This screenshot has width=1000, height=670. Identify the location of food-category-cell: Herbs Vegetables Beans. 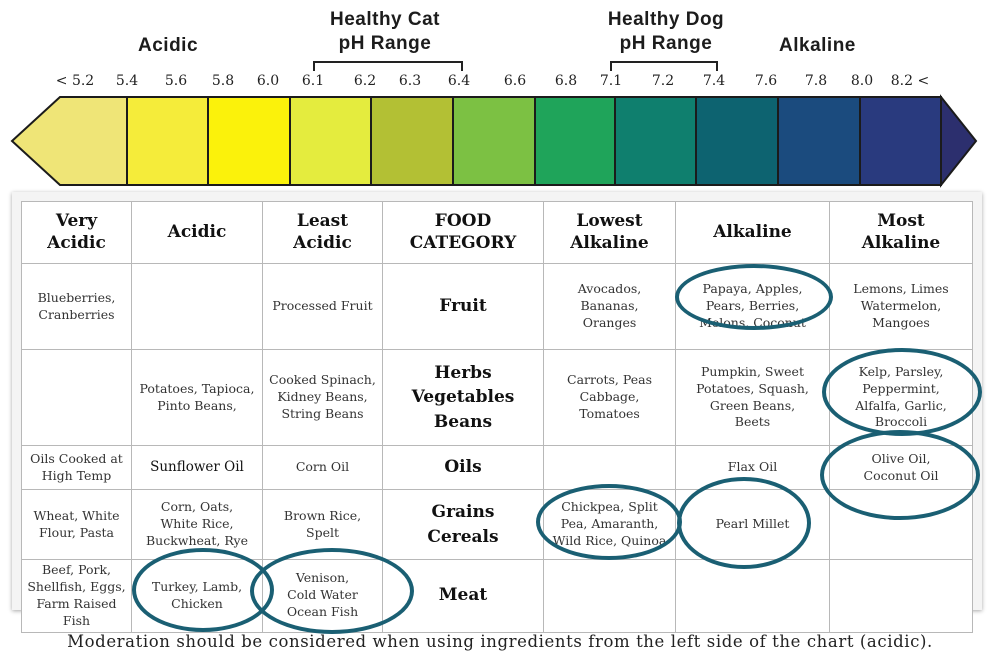
(463, 397).